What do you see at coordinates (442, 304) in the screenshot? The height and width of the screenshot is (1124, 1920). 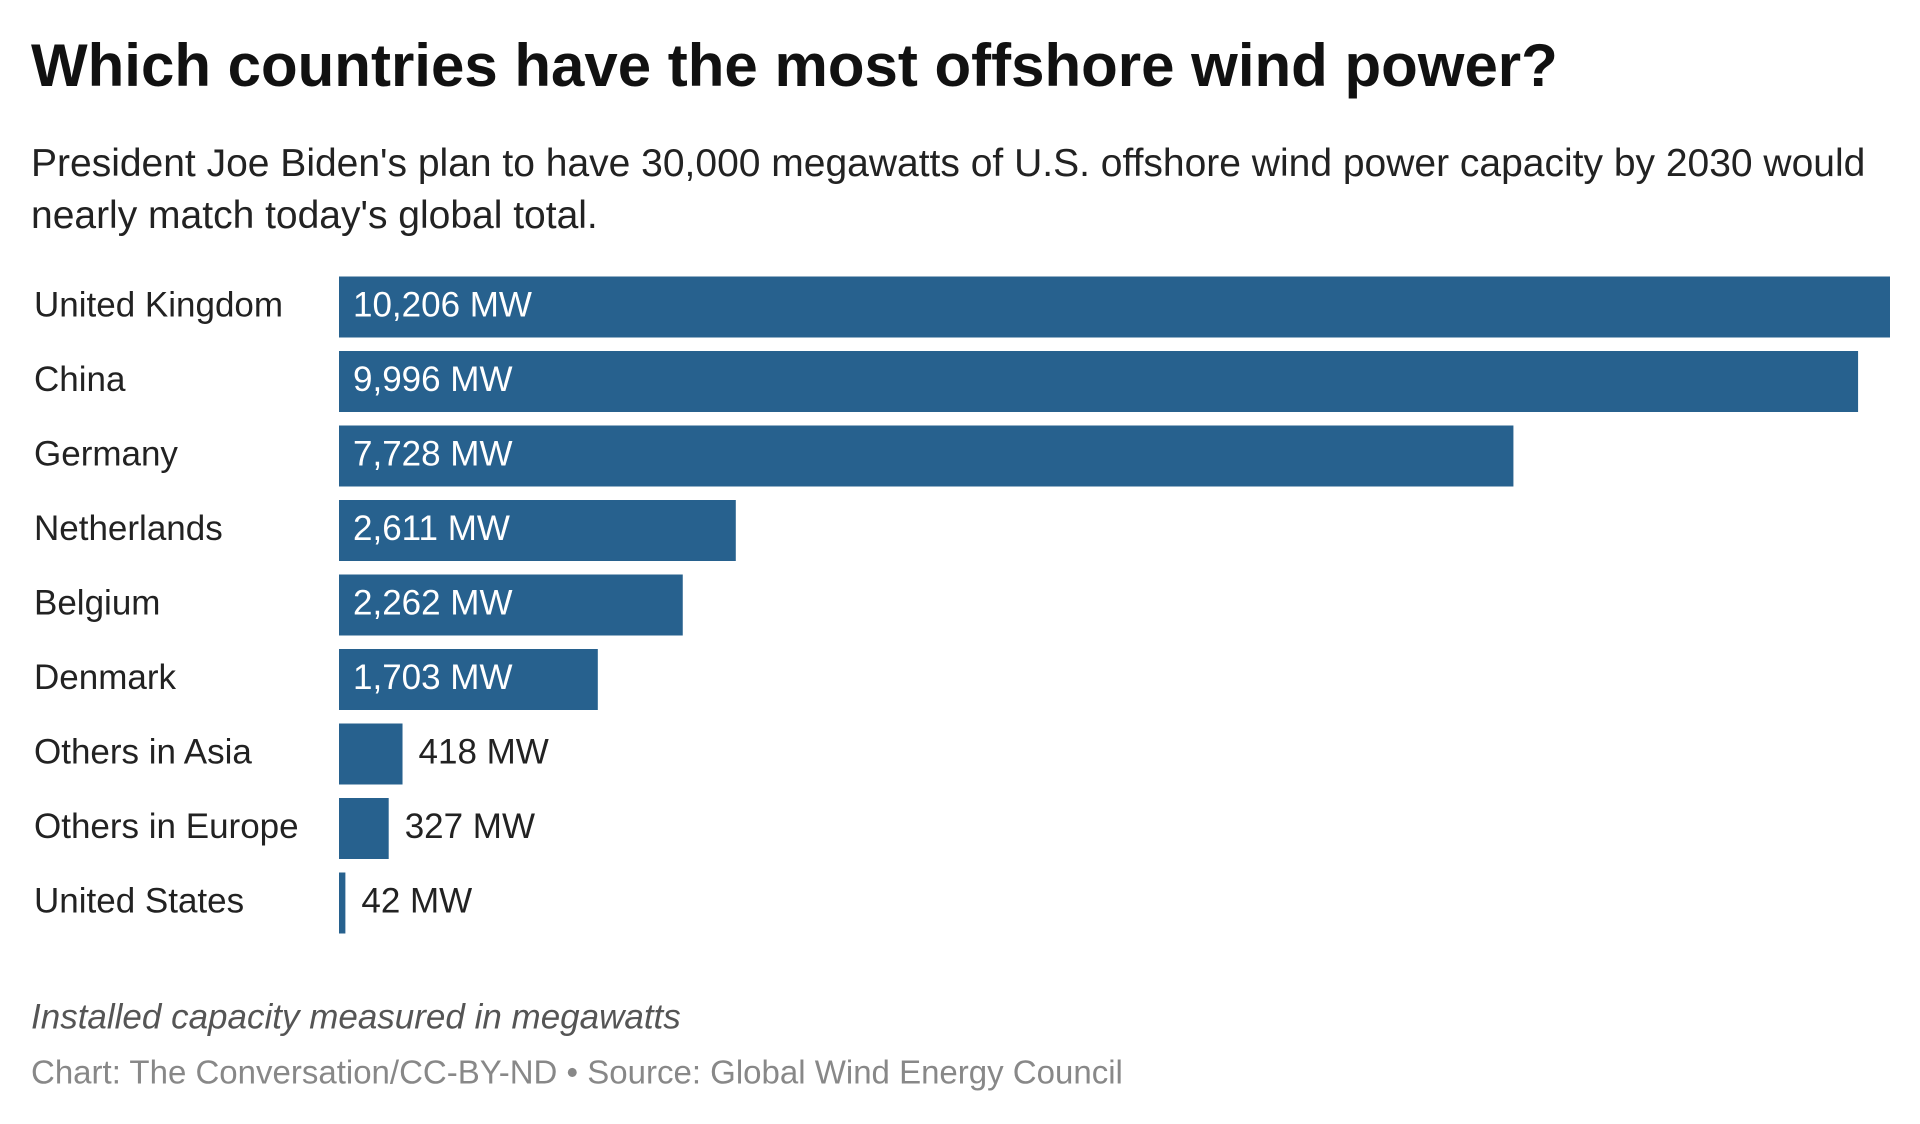 I see `value-label: 10,206 MW` at bounding box center [442, 304].